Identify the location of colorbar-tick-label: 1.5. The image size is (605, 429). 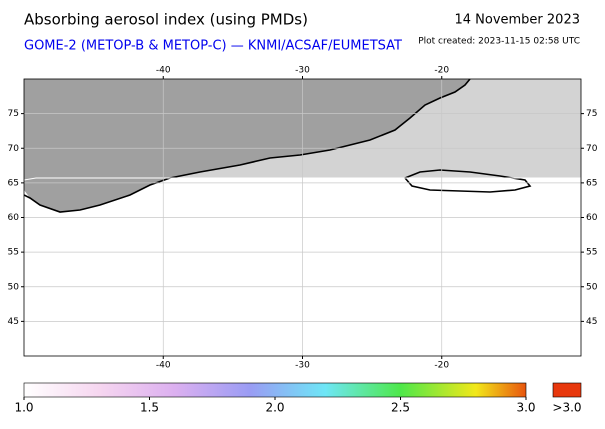
(149, 408).